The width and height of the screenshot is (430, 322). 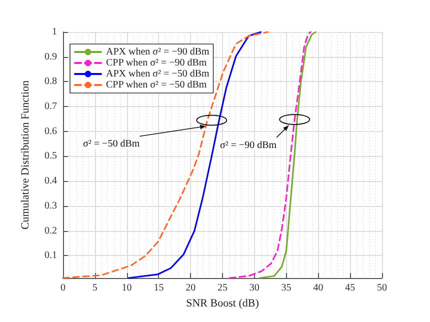 What do you see at coordinates (50, 256) in the screenshot?
I see `y-tick-label: 0.1` at bounding box center [50, 256].